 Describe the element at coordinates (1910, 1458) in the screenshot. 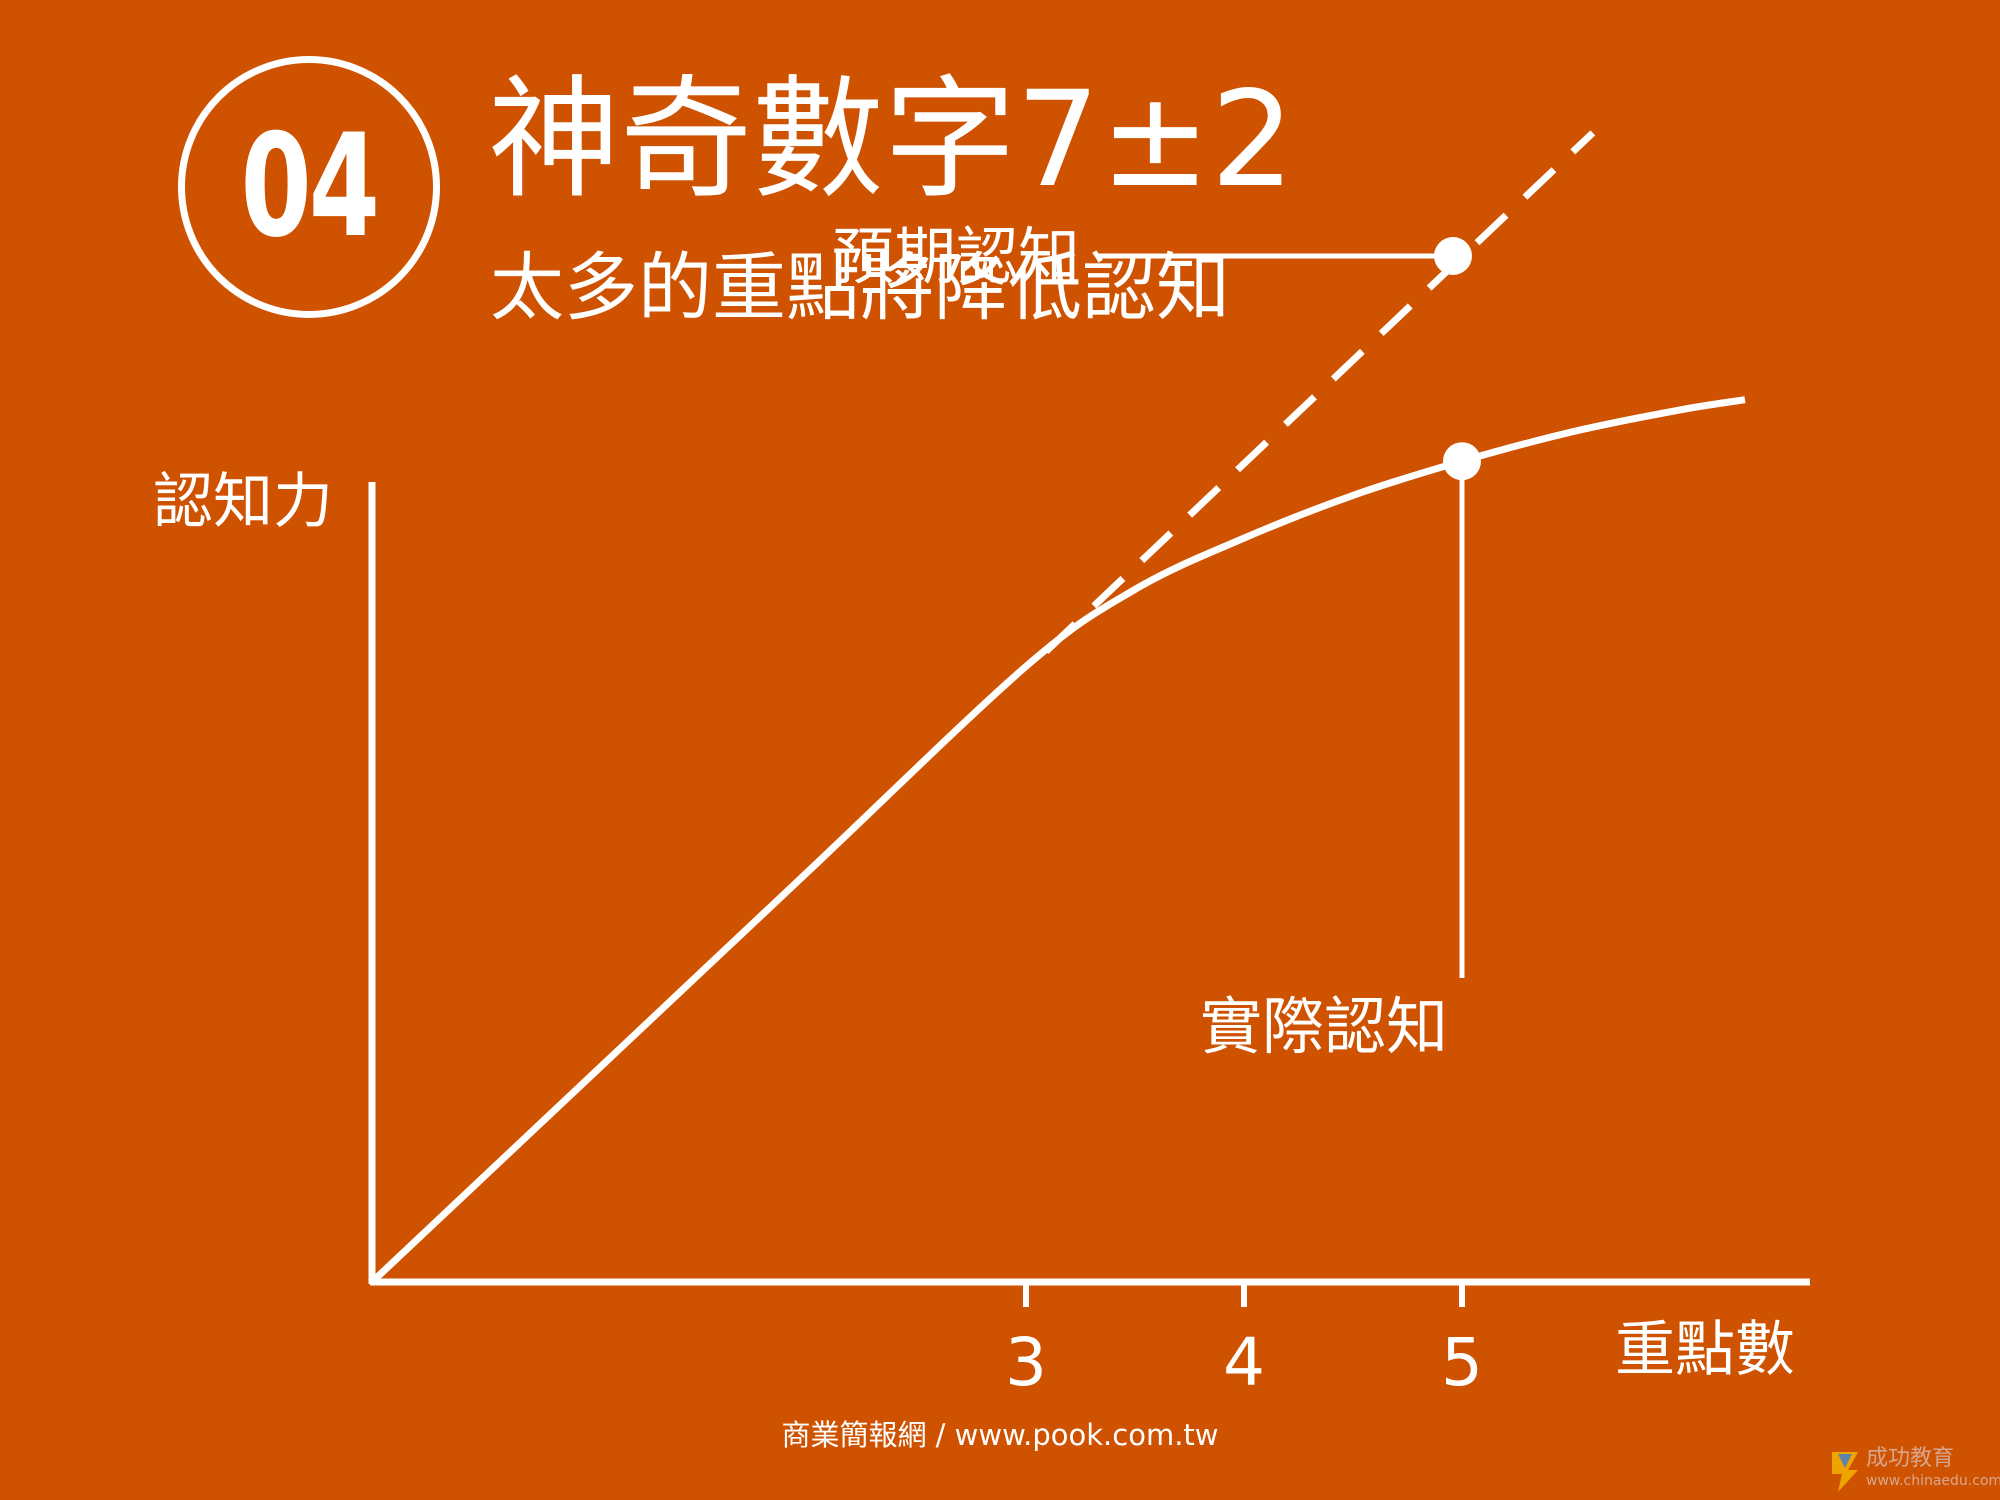

I see `watermark-line1: 成功教育` at that location.